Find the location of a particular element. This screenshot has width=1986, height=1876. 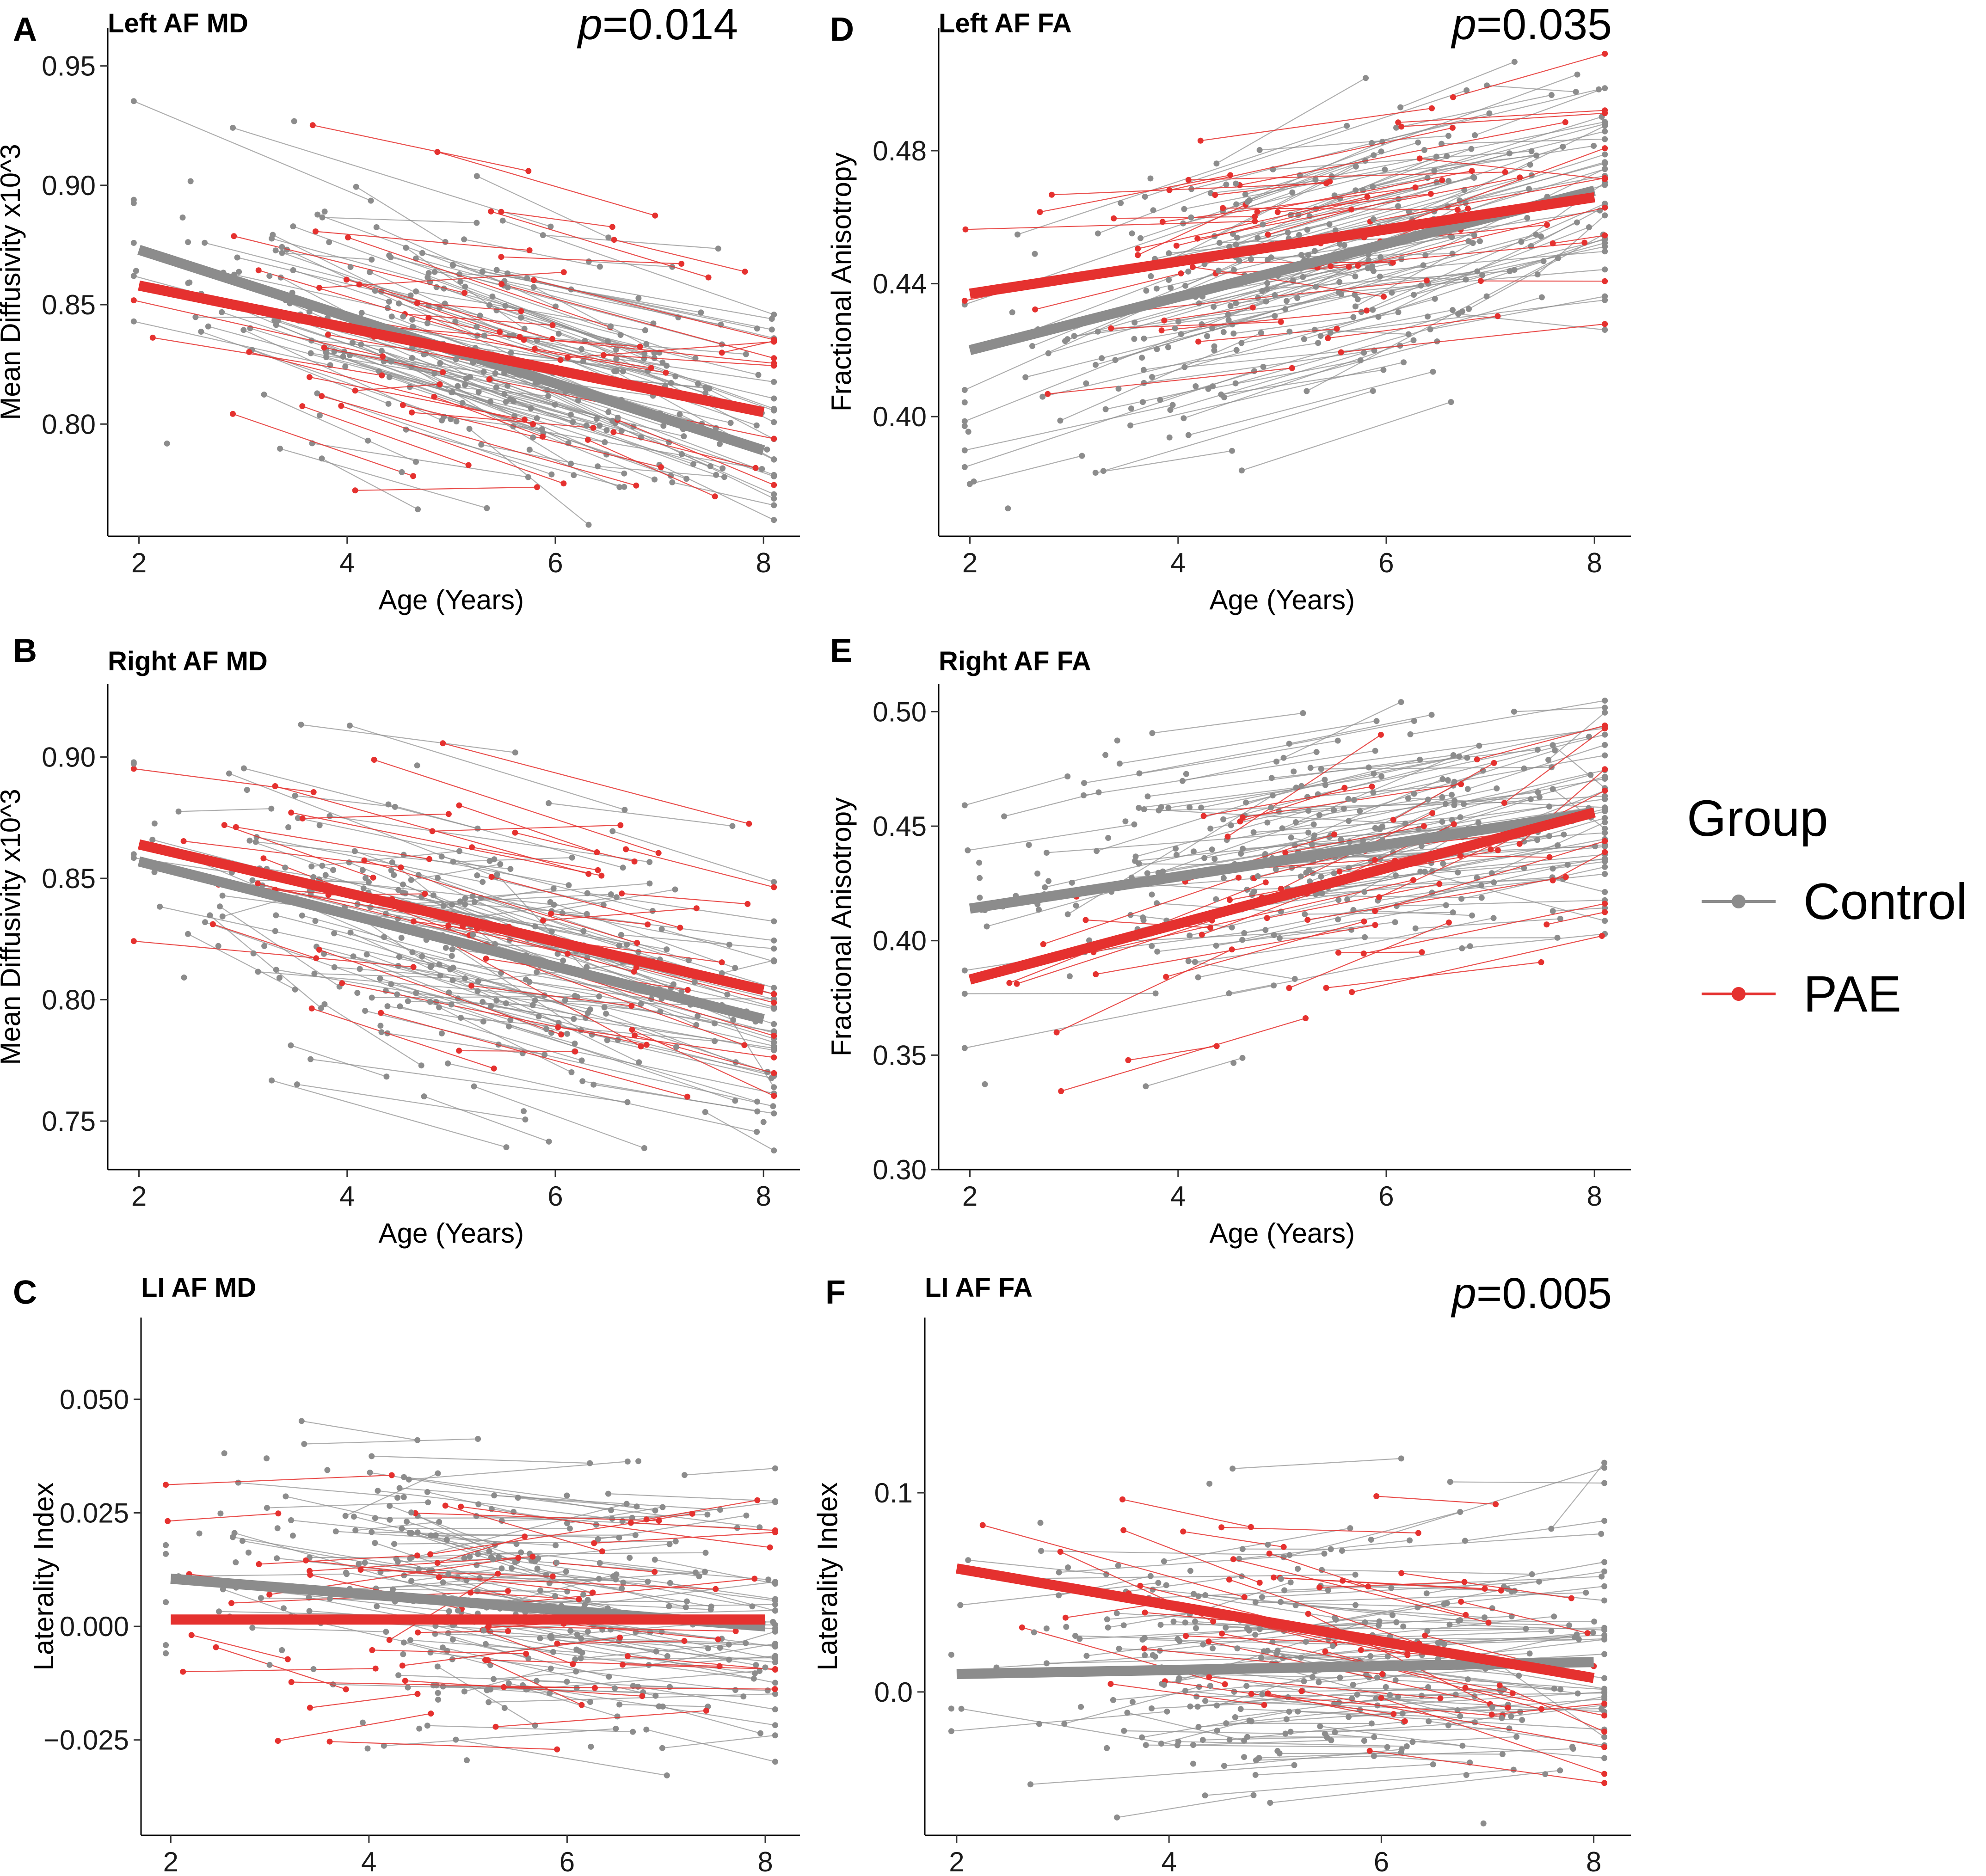

y-tick-label: 0.85 is located at coordinates (69, 879).